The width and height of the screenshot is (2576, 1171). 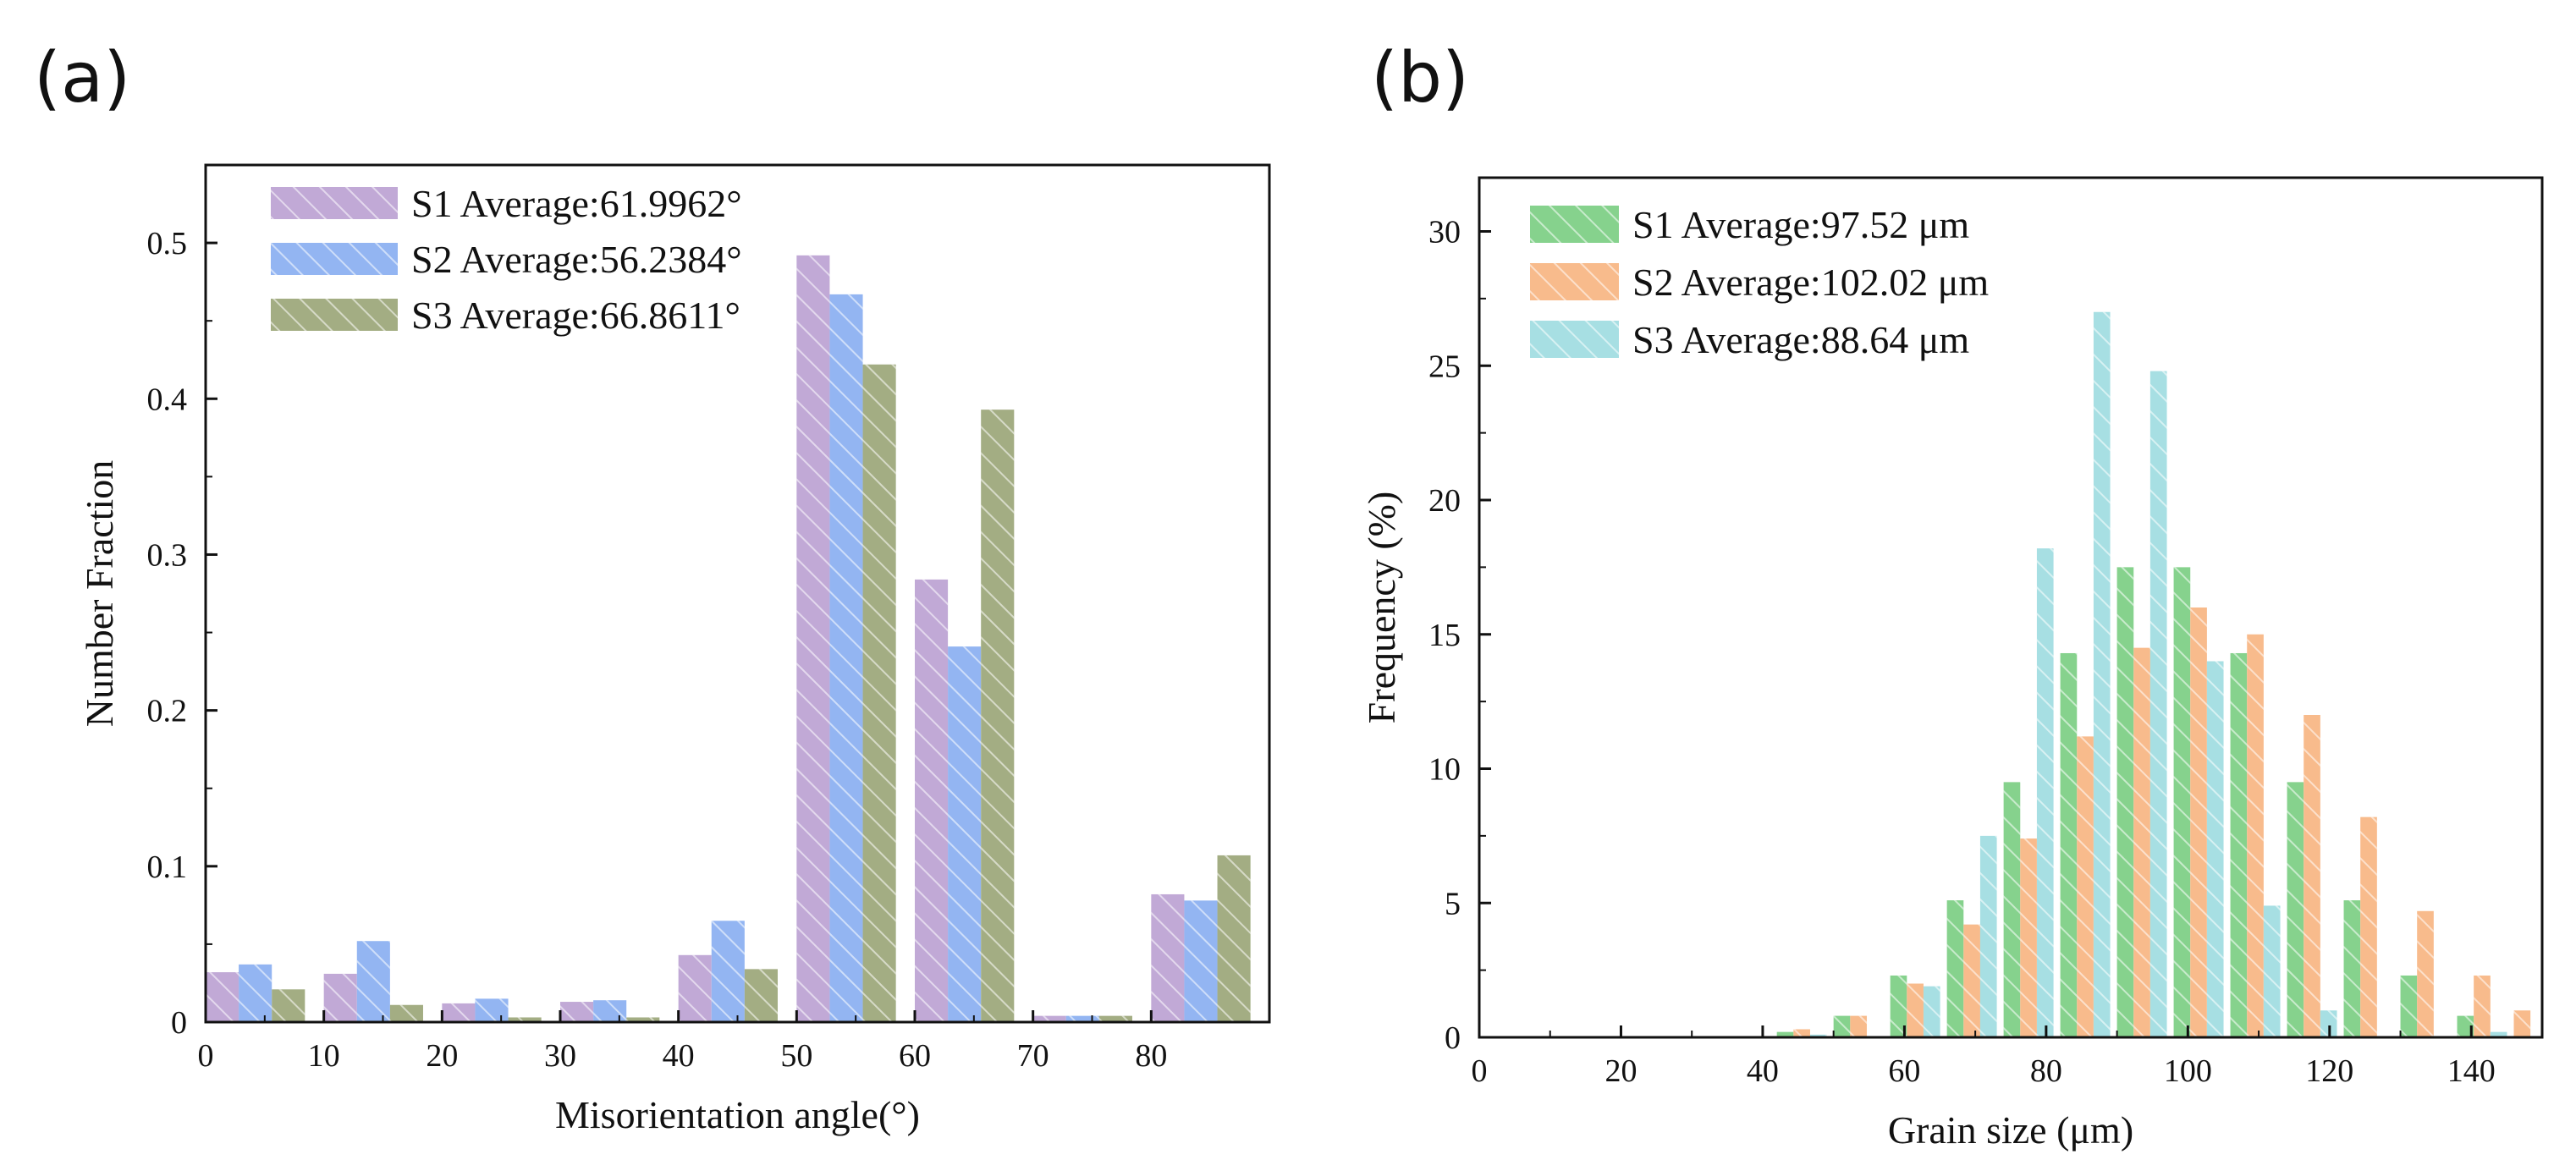 I want to click on y-tick-label: 0.4, so click(x=167, y=399).